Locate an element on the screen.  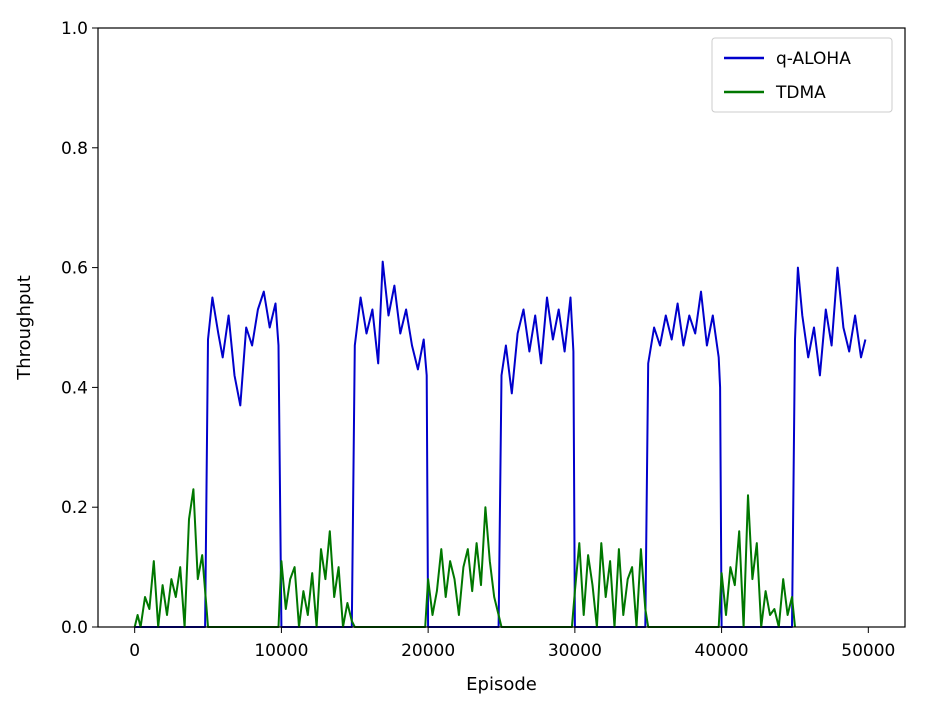
y-tick-label: 1.0 is located at coordinates (74, 29).